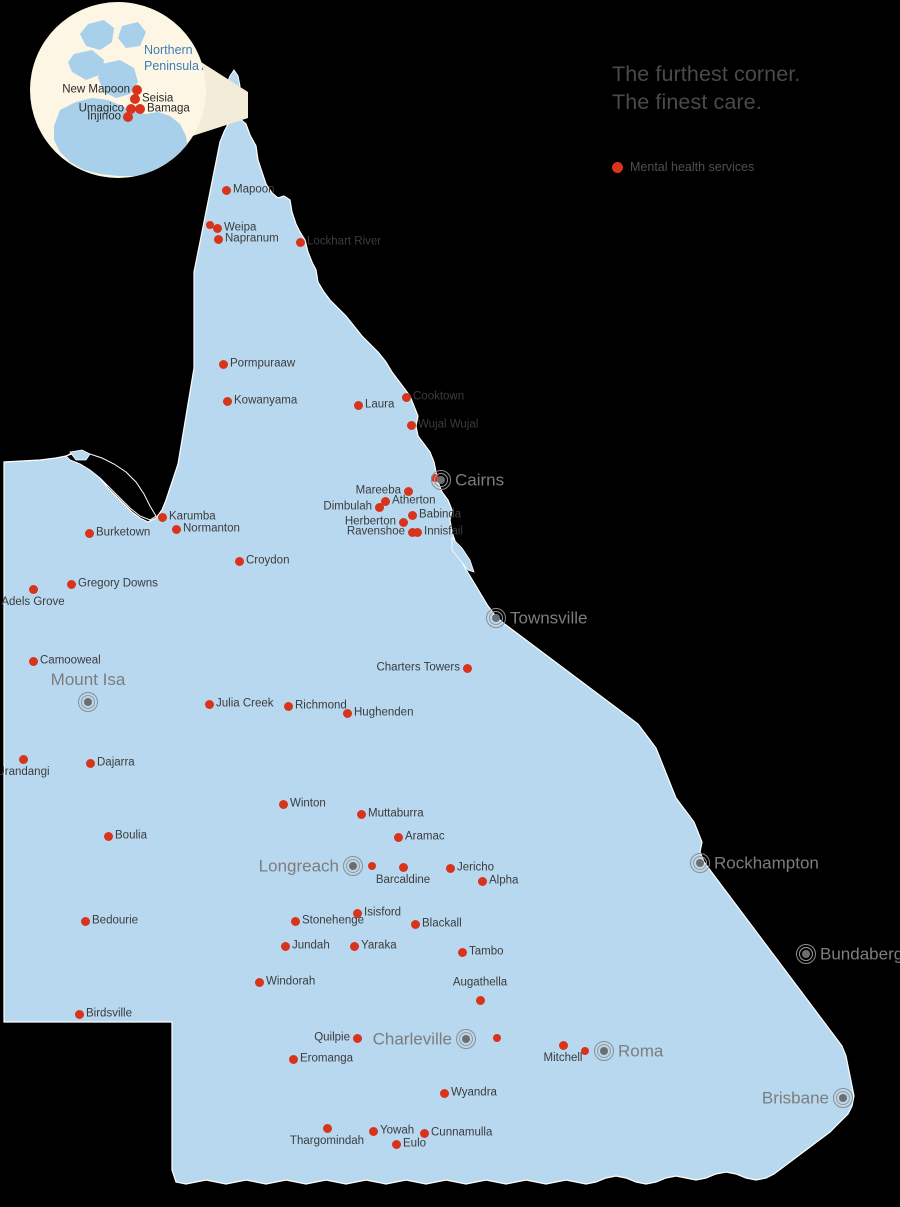 The width and height of the screenshot is (900, 1207). Describe the element at coordinates (443, 531) in the screenshot. I see `town-label-innisfail: Innisfail` at that location.